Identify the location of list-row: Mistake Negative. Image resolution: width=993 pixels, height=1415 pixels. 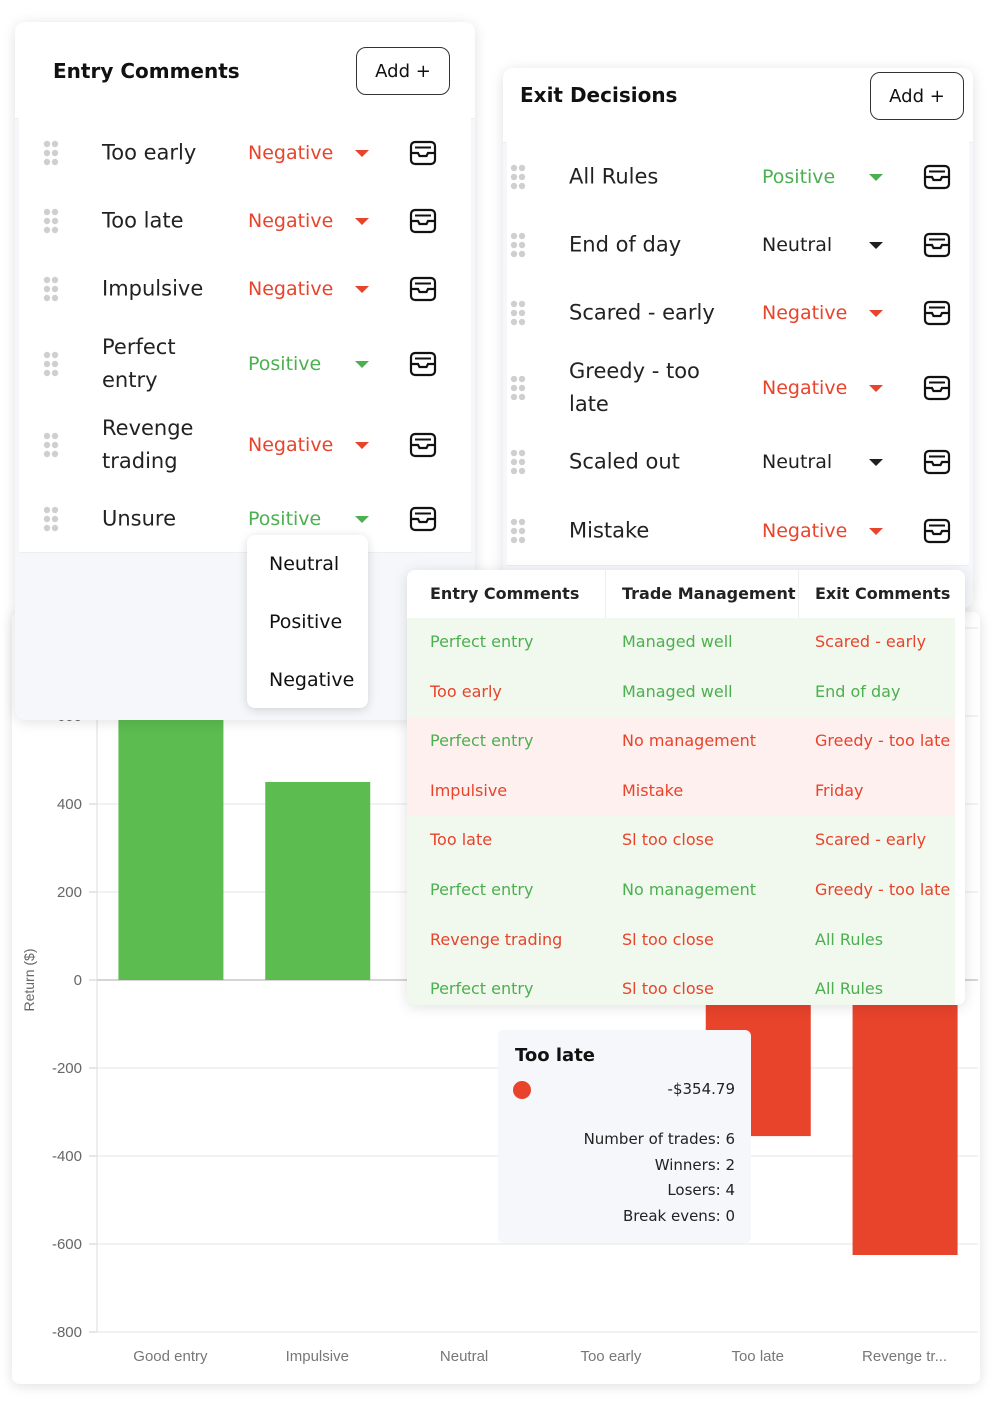
(738, 531).